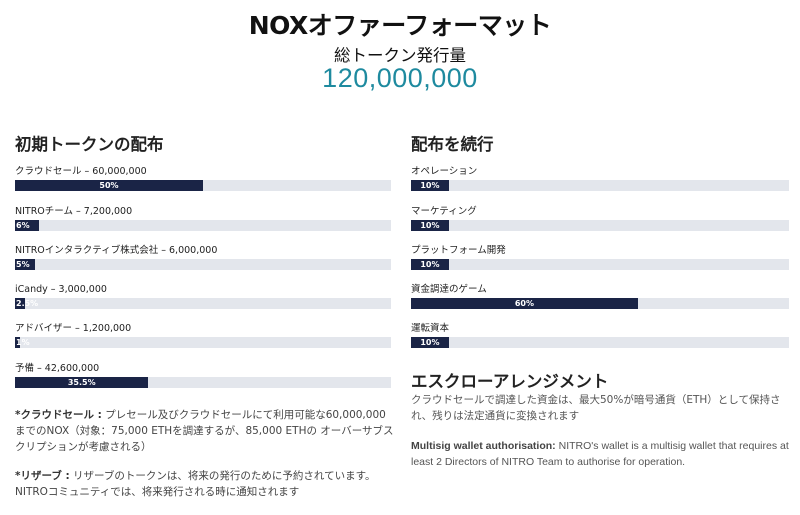 This screenshot has height=515, width=800. I want to click on distribution-item-reserve: 予備 – 42,600,000 35.5%, so click(203, 375).